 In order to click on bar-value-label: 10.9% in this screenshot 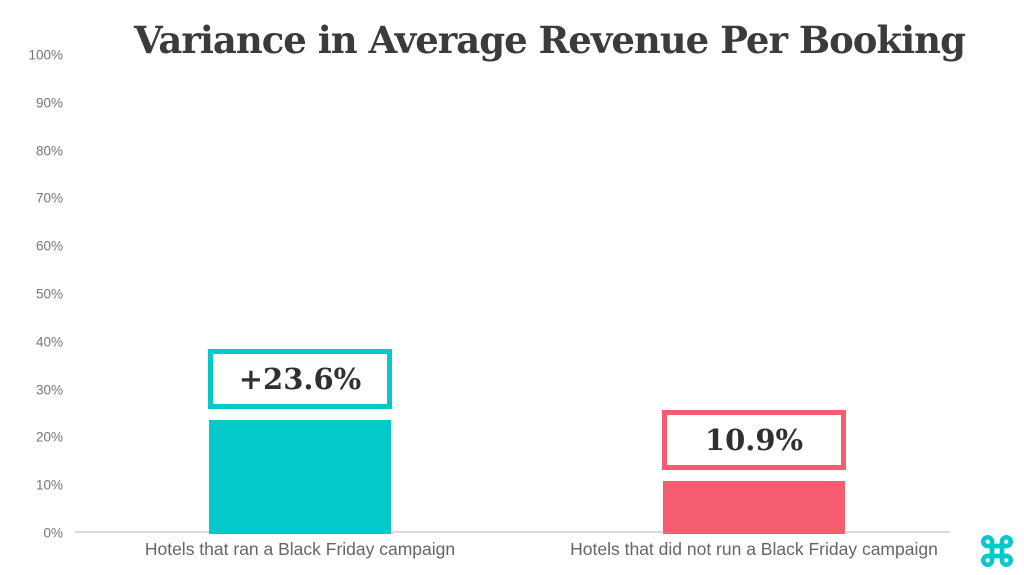, I will do `click(754, 439)`.